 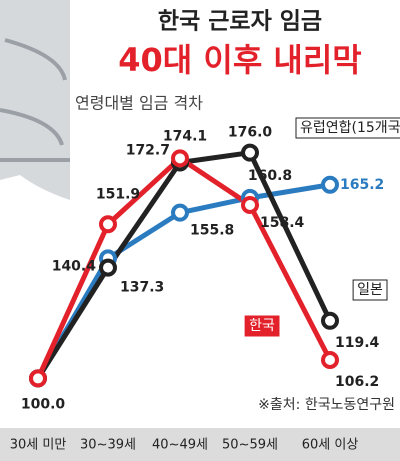 What do you see at coordinates (250, 445) in the screenshot?
I see `x-tick-label: 50~59세` at bounding box center [250, 445].